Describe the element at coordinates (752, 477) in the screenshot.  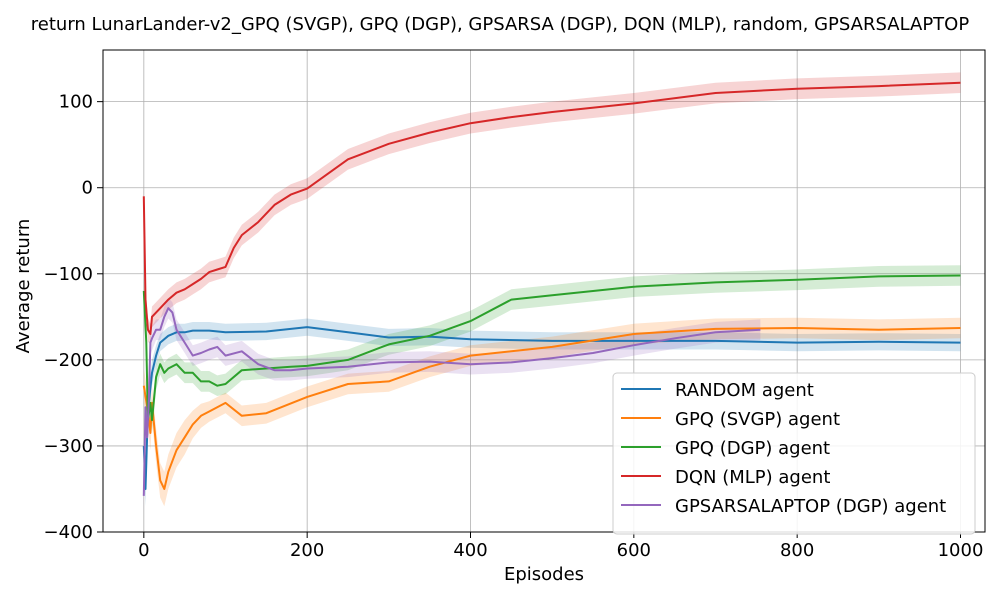
I see `legend-label: DQN (MLP) agent` at that location.